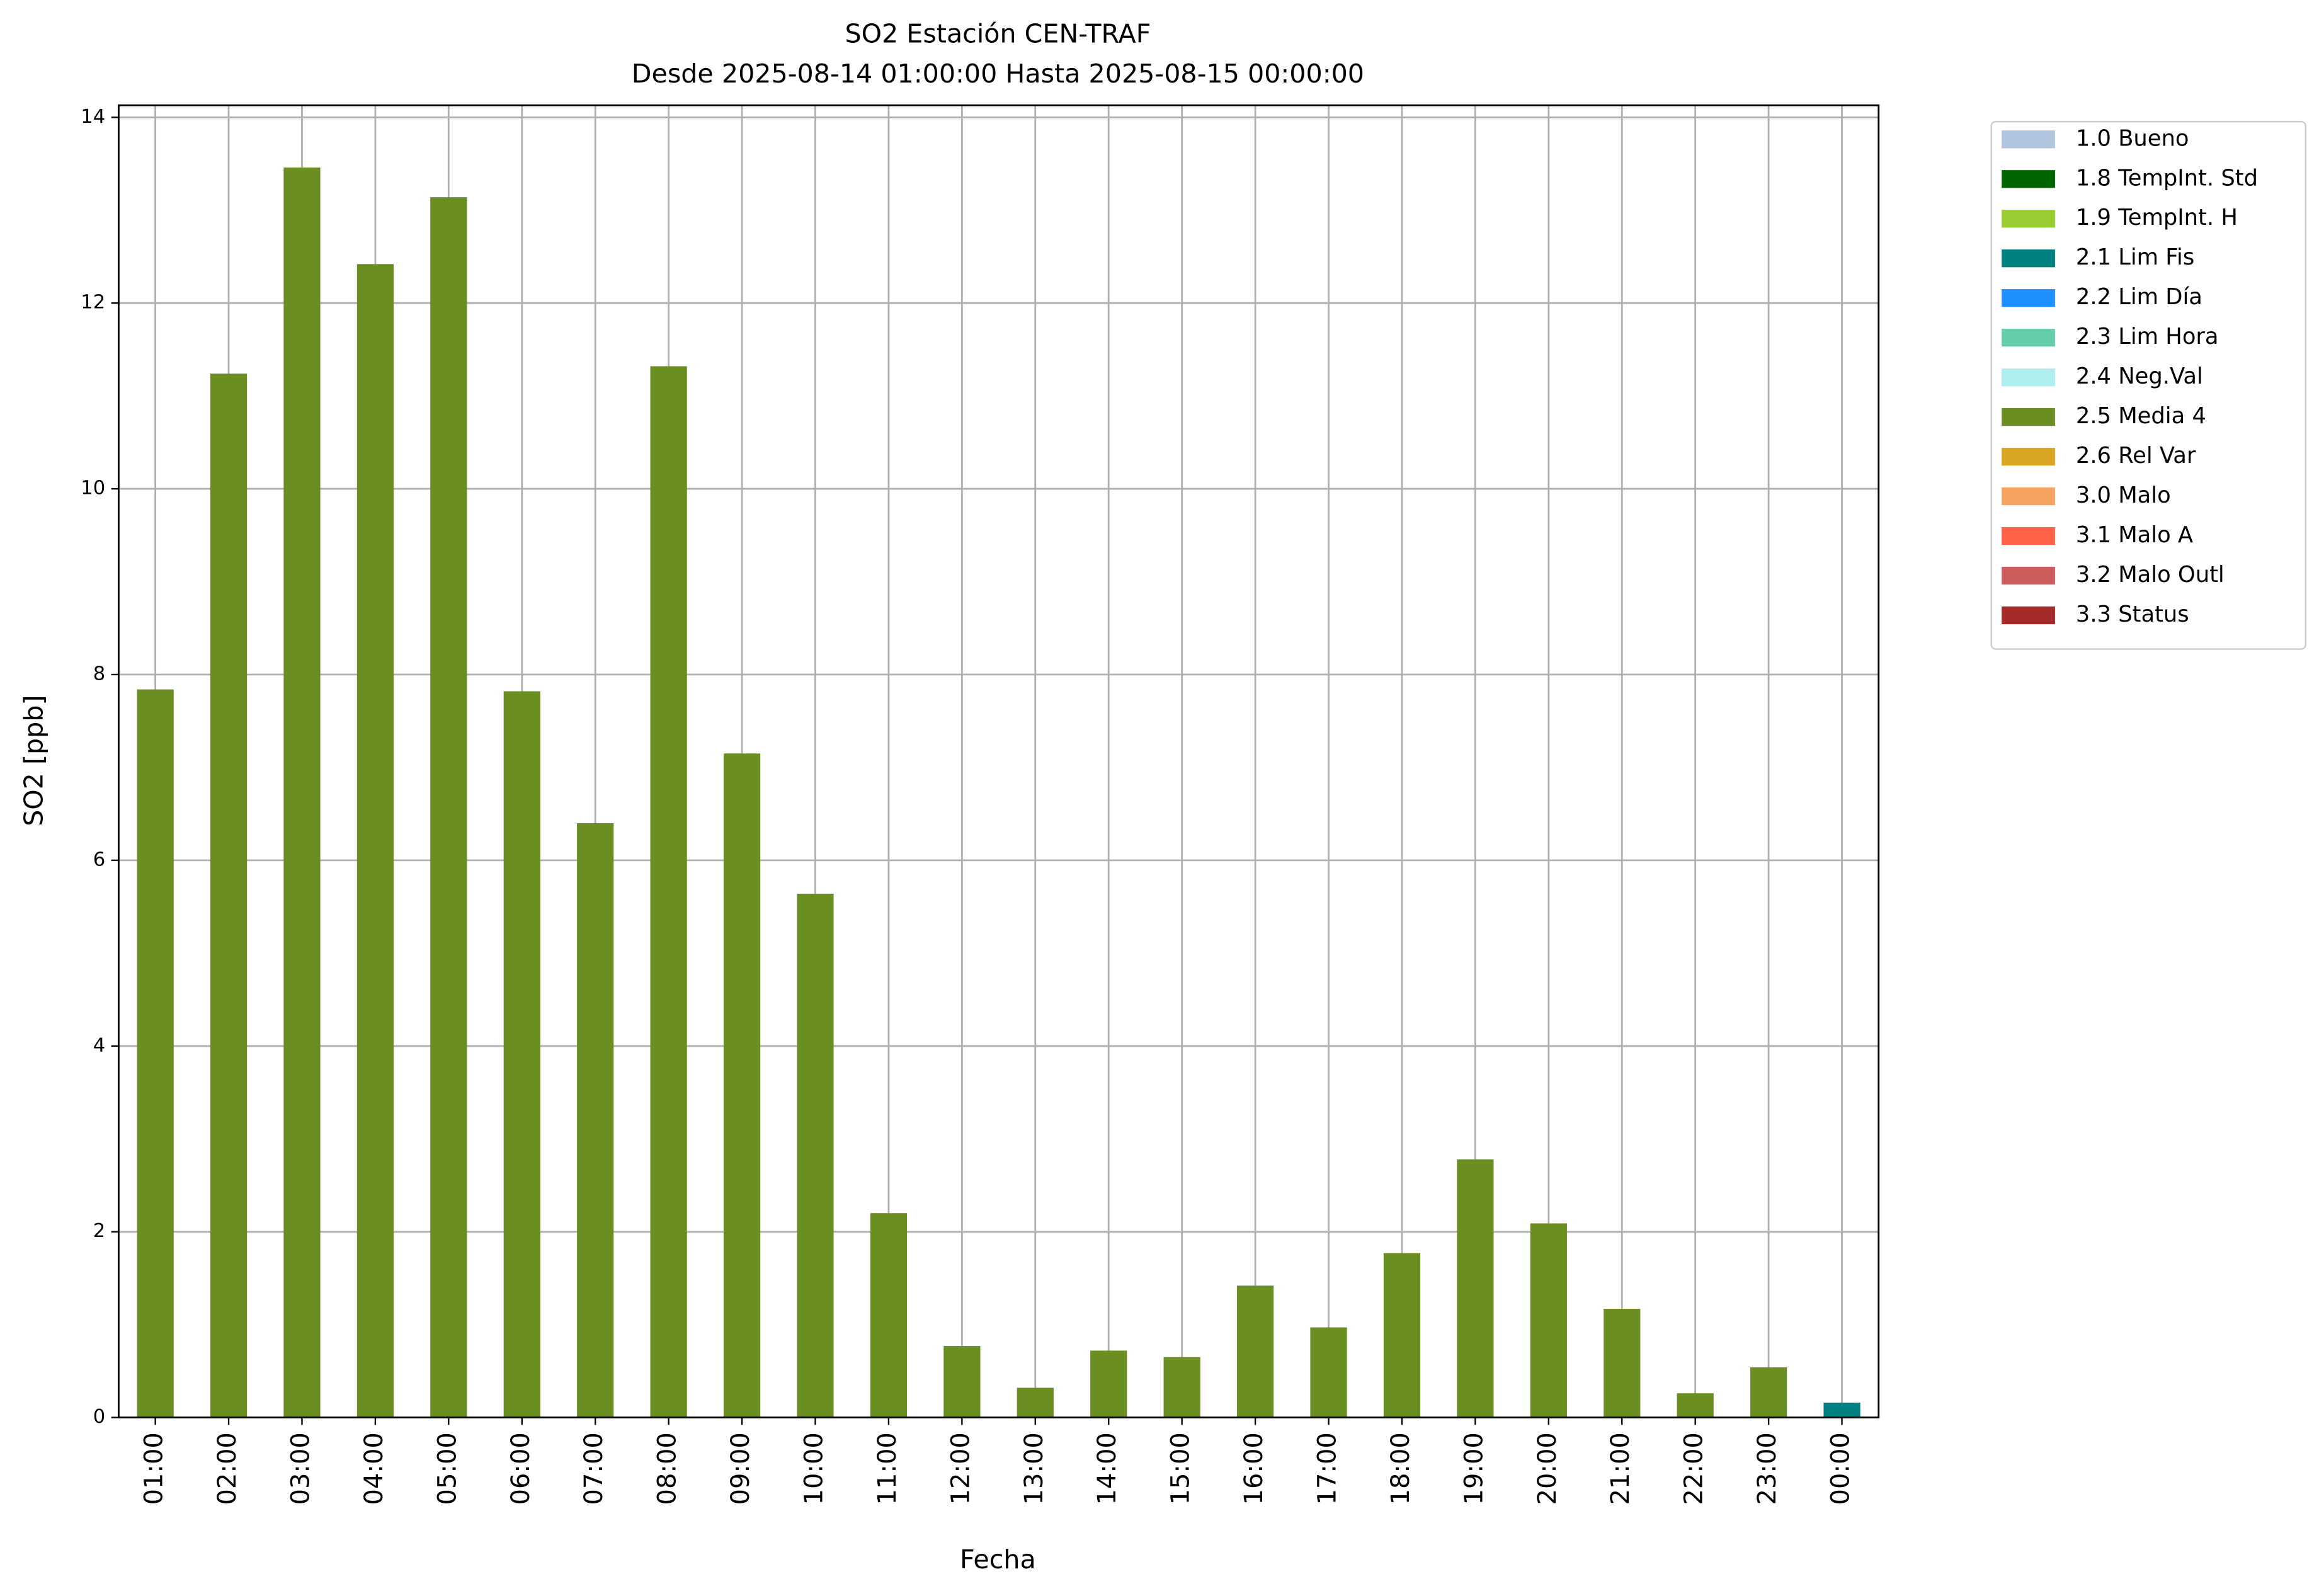 The width and height of the screenshot is (2319, 1596). What do you see at coordinates (1767, 1468) in the screenshot?
I see `x-tick-label: 23:00` at bounding box center [1767, 1468].